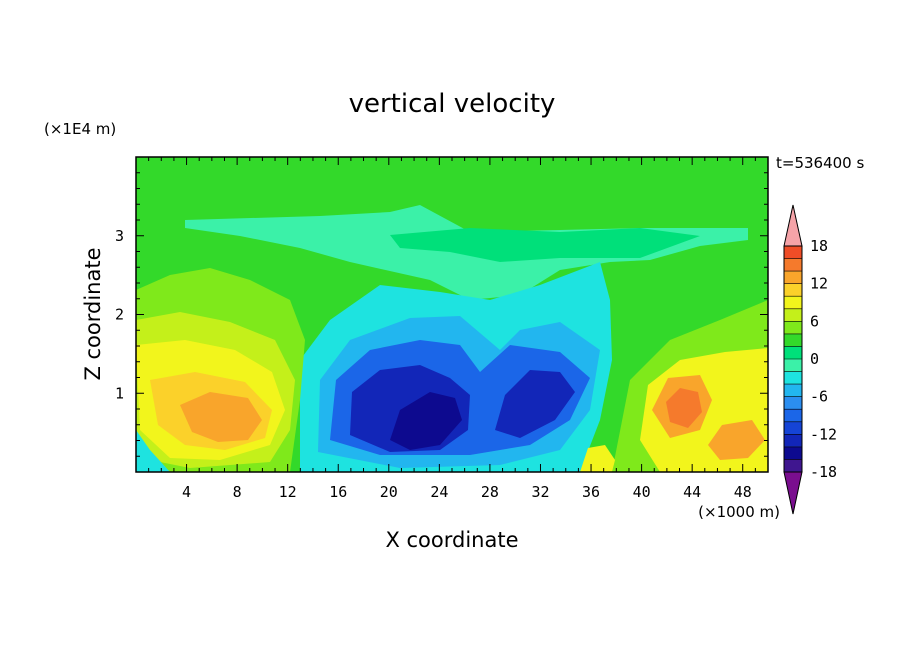 Image resolution: width=904 pixels, height=654 pixels. Describe the element at coordinates (793, 225) in the screenshot. I see `colorbar-max-arrow` at that location.